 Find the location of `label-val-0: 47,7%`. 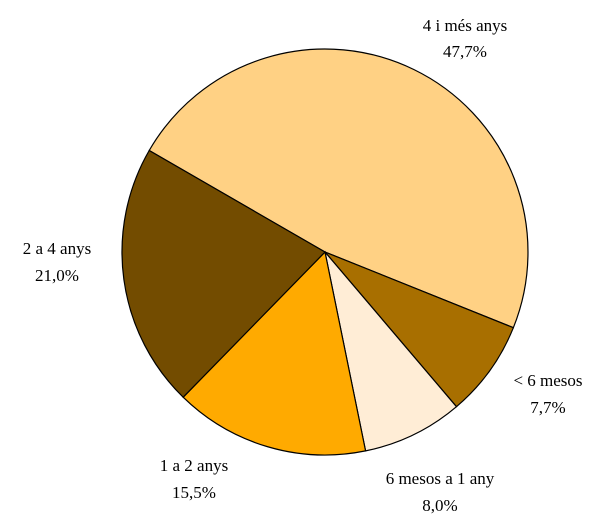

label-val-0: 47,7% is located at coordinates (465, 51).